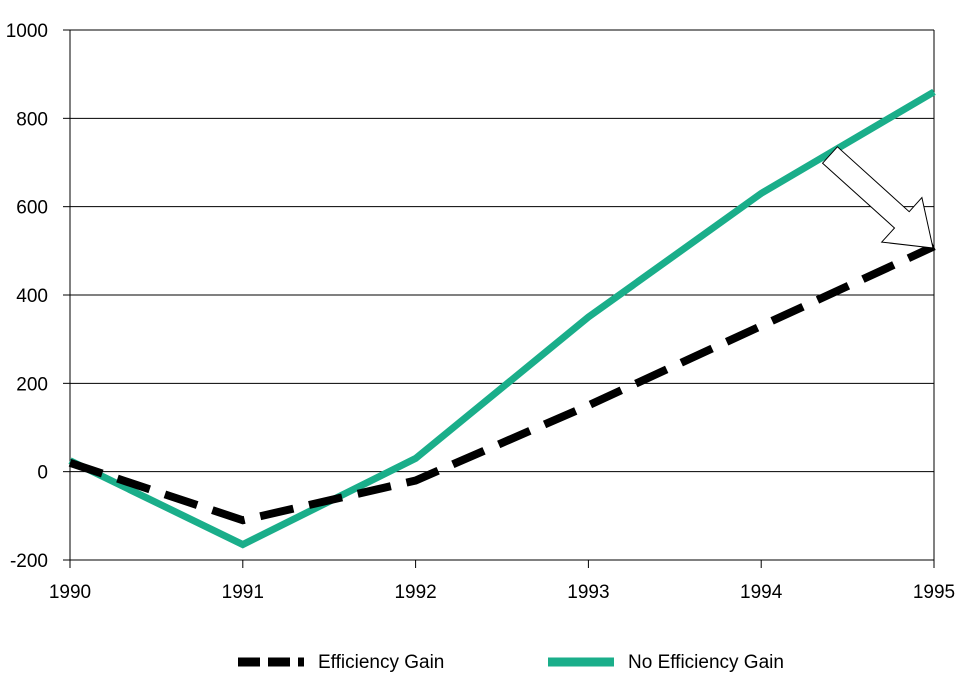 Image resolution: width=956 pixels, height=686 pixels. I want to click on legend-label: Efficiency Gain, so click(381, 662).